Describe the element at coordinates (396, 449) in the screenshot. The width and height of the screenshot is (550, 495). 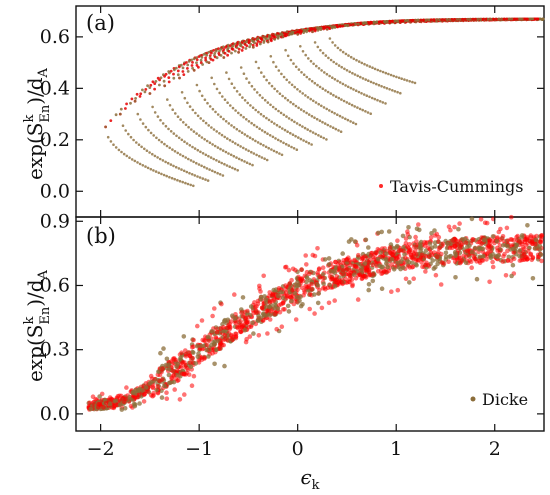
I see `panel-b-x-tick-label: 1` at that location.